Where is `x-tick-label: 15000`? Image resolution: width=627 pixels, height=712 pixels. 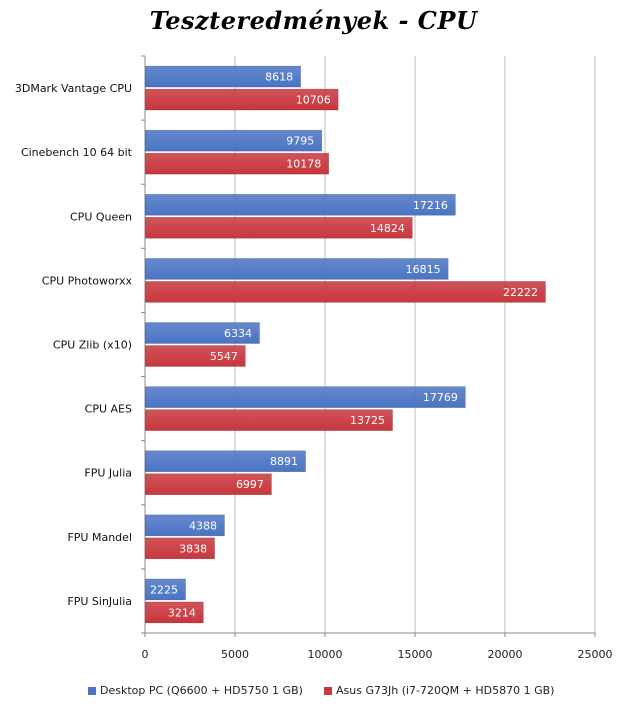
x-tick-label: 15000 is located at coordinates (415, 654).